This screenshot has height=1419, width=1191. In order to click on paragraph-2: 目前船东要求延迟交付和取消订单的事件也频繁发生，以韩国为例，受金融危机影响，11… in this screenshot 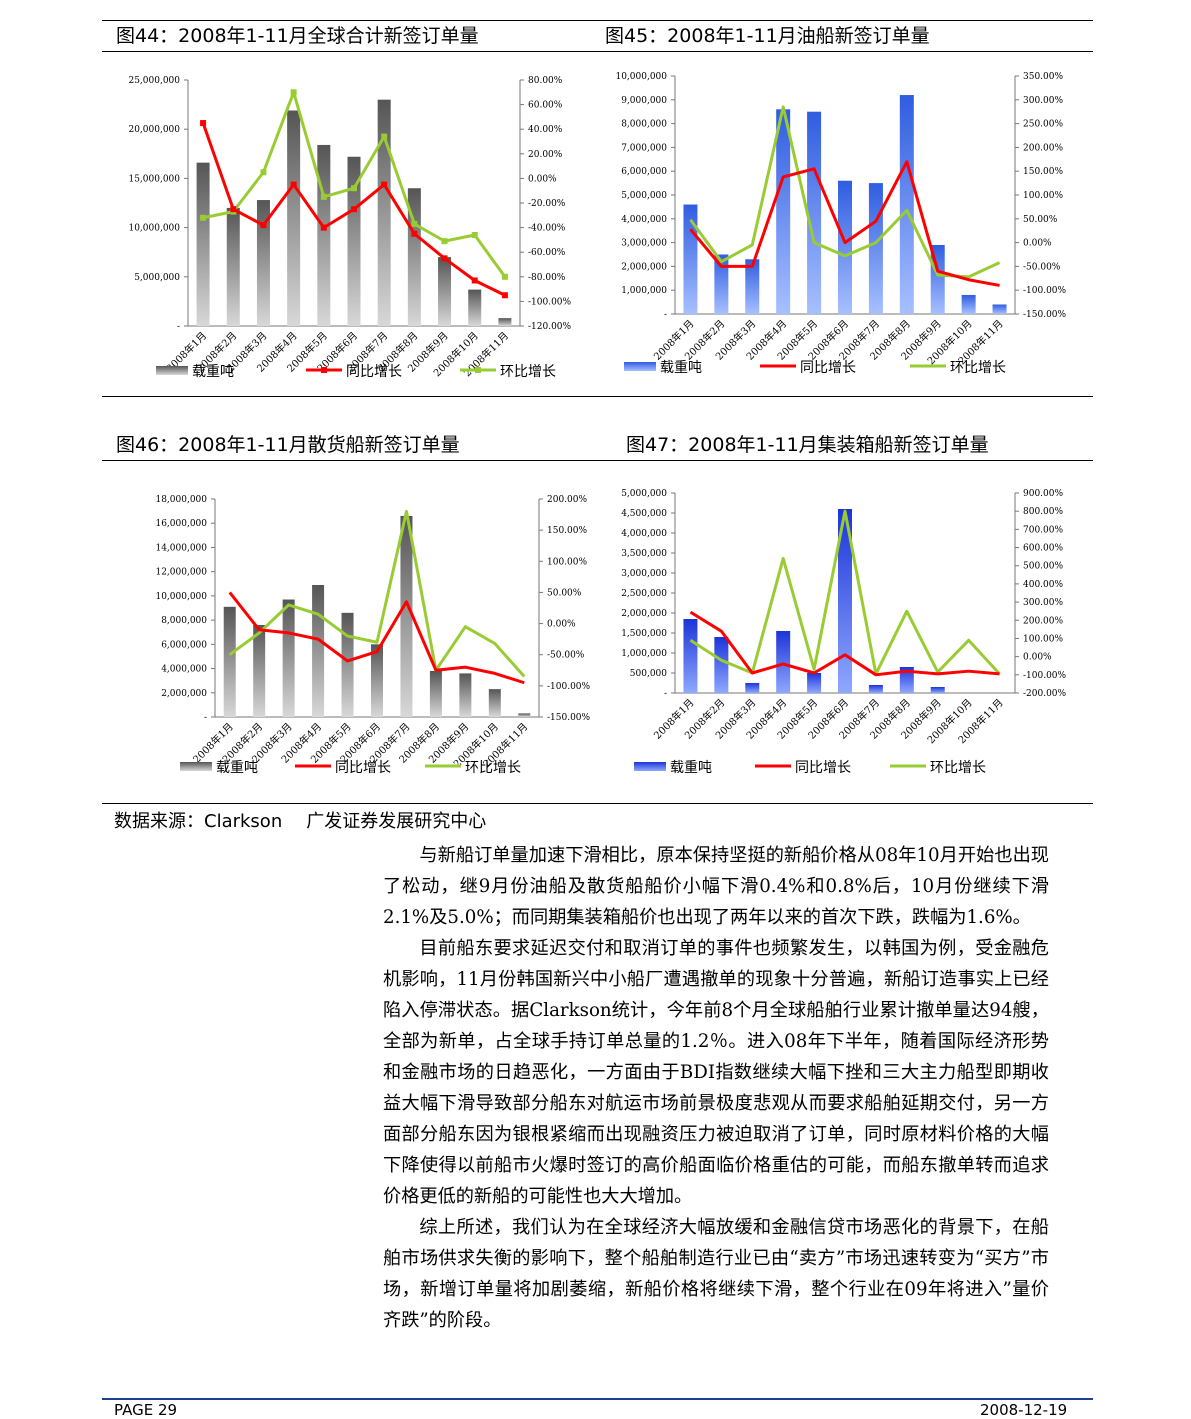, I will do `click(716, 1072)`.